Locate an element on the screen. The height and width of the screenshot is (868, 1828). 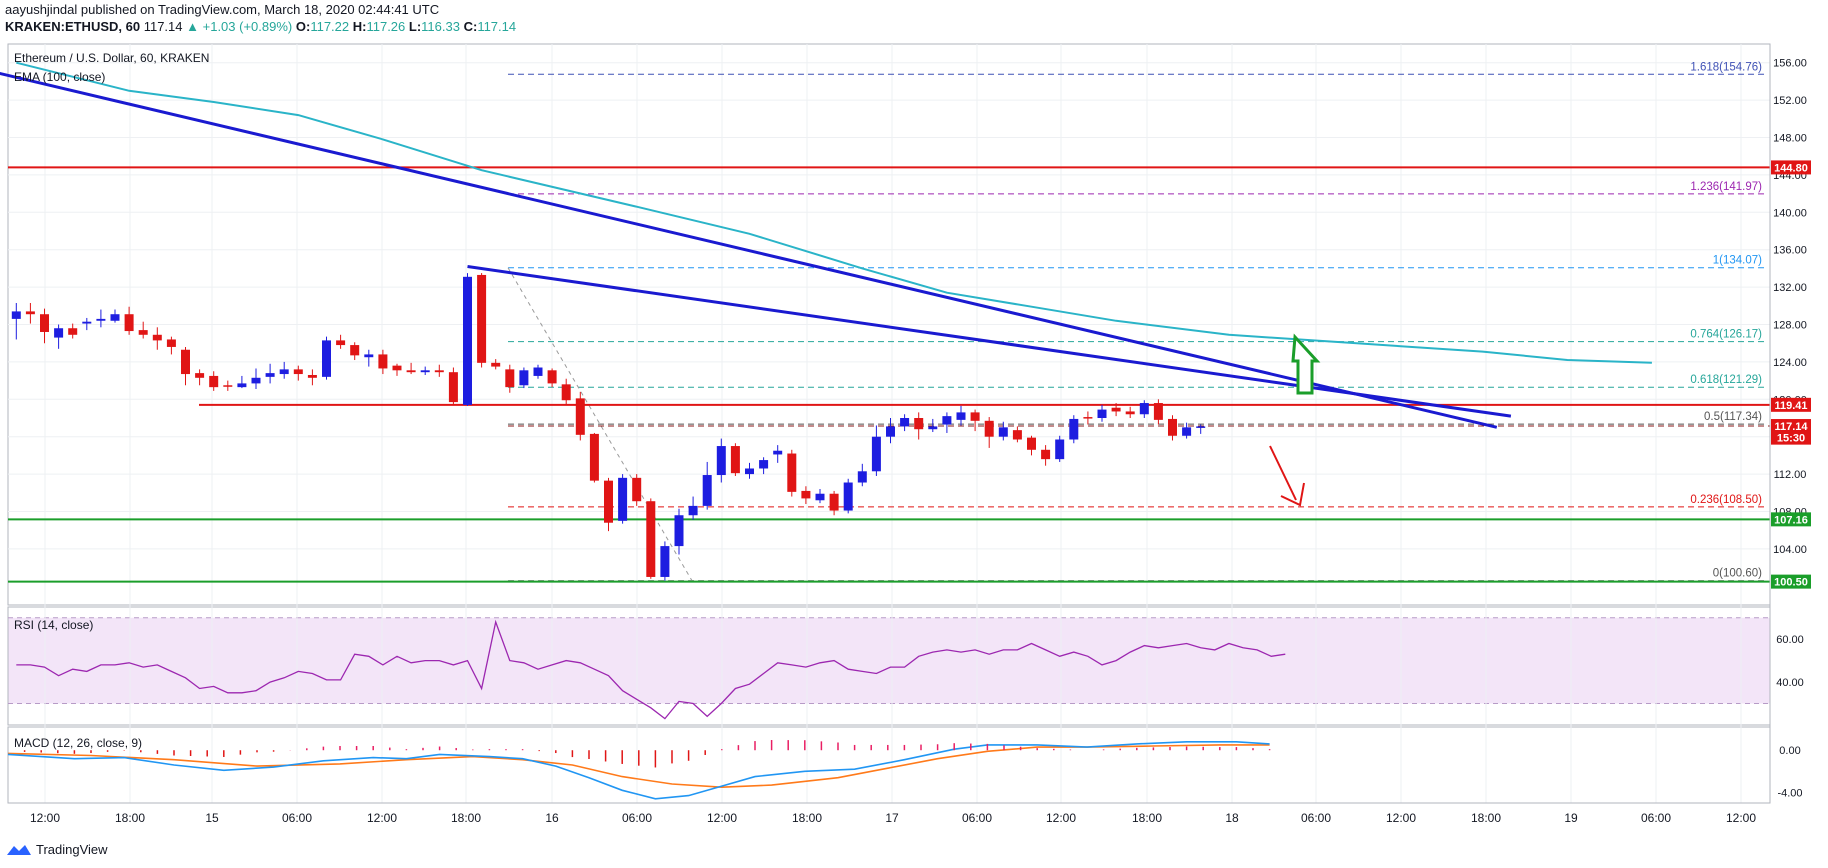
red-arrow-head is located at coordinates (1292, 494).